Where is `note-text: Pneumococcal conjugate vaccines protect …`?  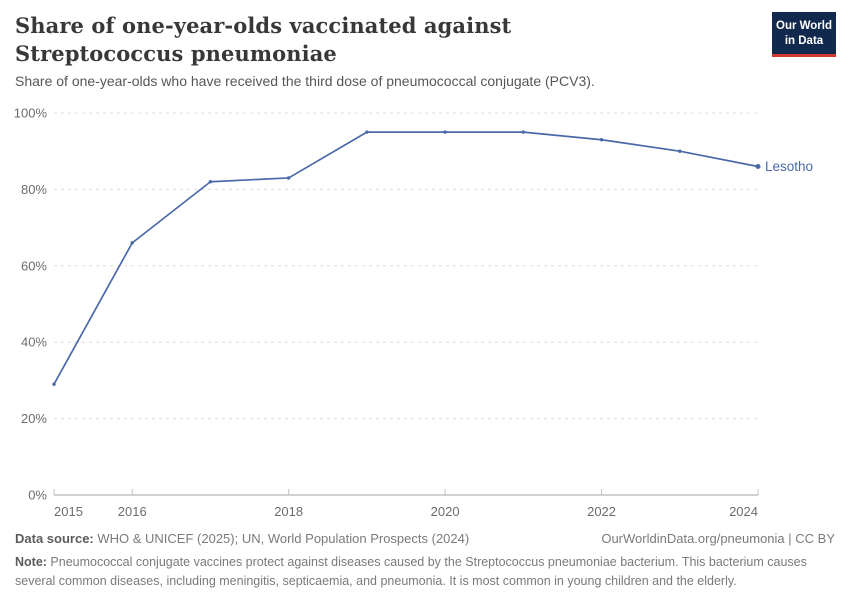
note-text: Pneumococcal conjugate vaccines protect … is located at coordinates (411, 572).